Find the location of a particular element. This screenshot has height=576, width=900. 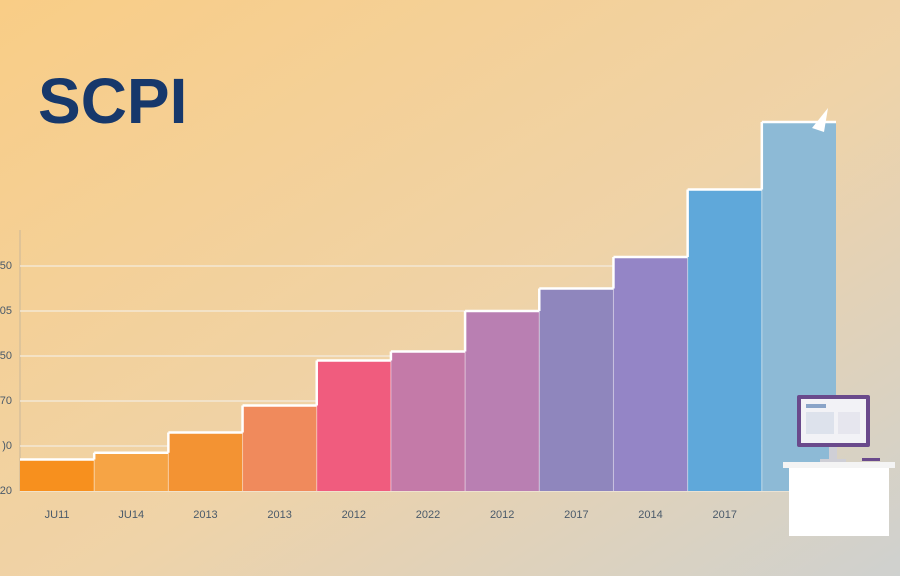

x-tick-label: JU14 is located at coordinates (131, 515).